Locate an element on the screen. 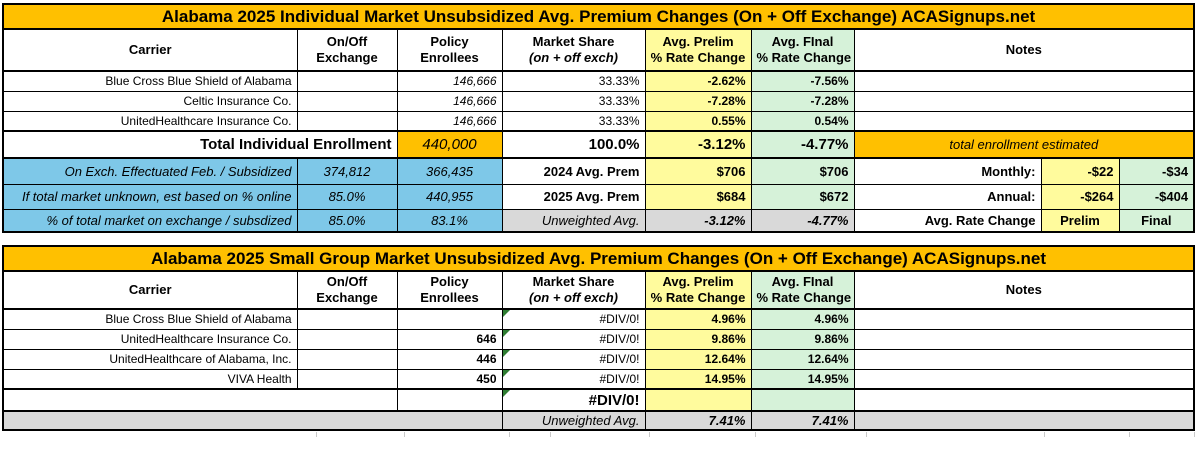 Image resolution: width=1201 pixels, height=456 pixels. cell-final-rate: 0.54% is located at coordinates (802, 121).